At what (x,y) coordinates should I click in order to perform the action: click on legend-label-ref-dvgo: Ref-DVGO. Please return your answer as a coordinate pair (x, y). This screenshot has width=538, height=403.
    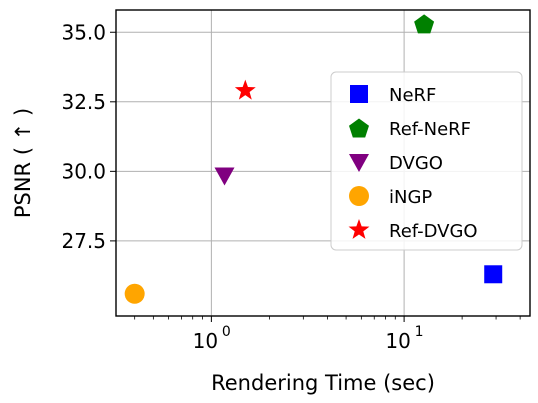
    Looking at the image, I should click on (433, 231).